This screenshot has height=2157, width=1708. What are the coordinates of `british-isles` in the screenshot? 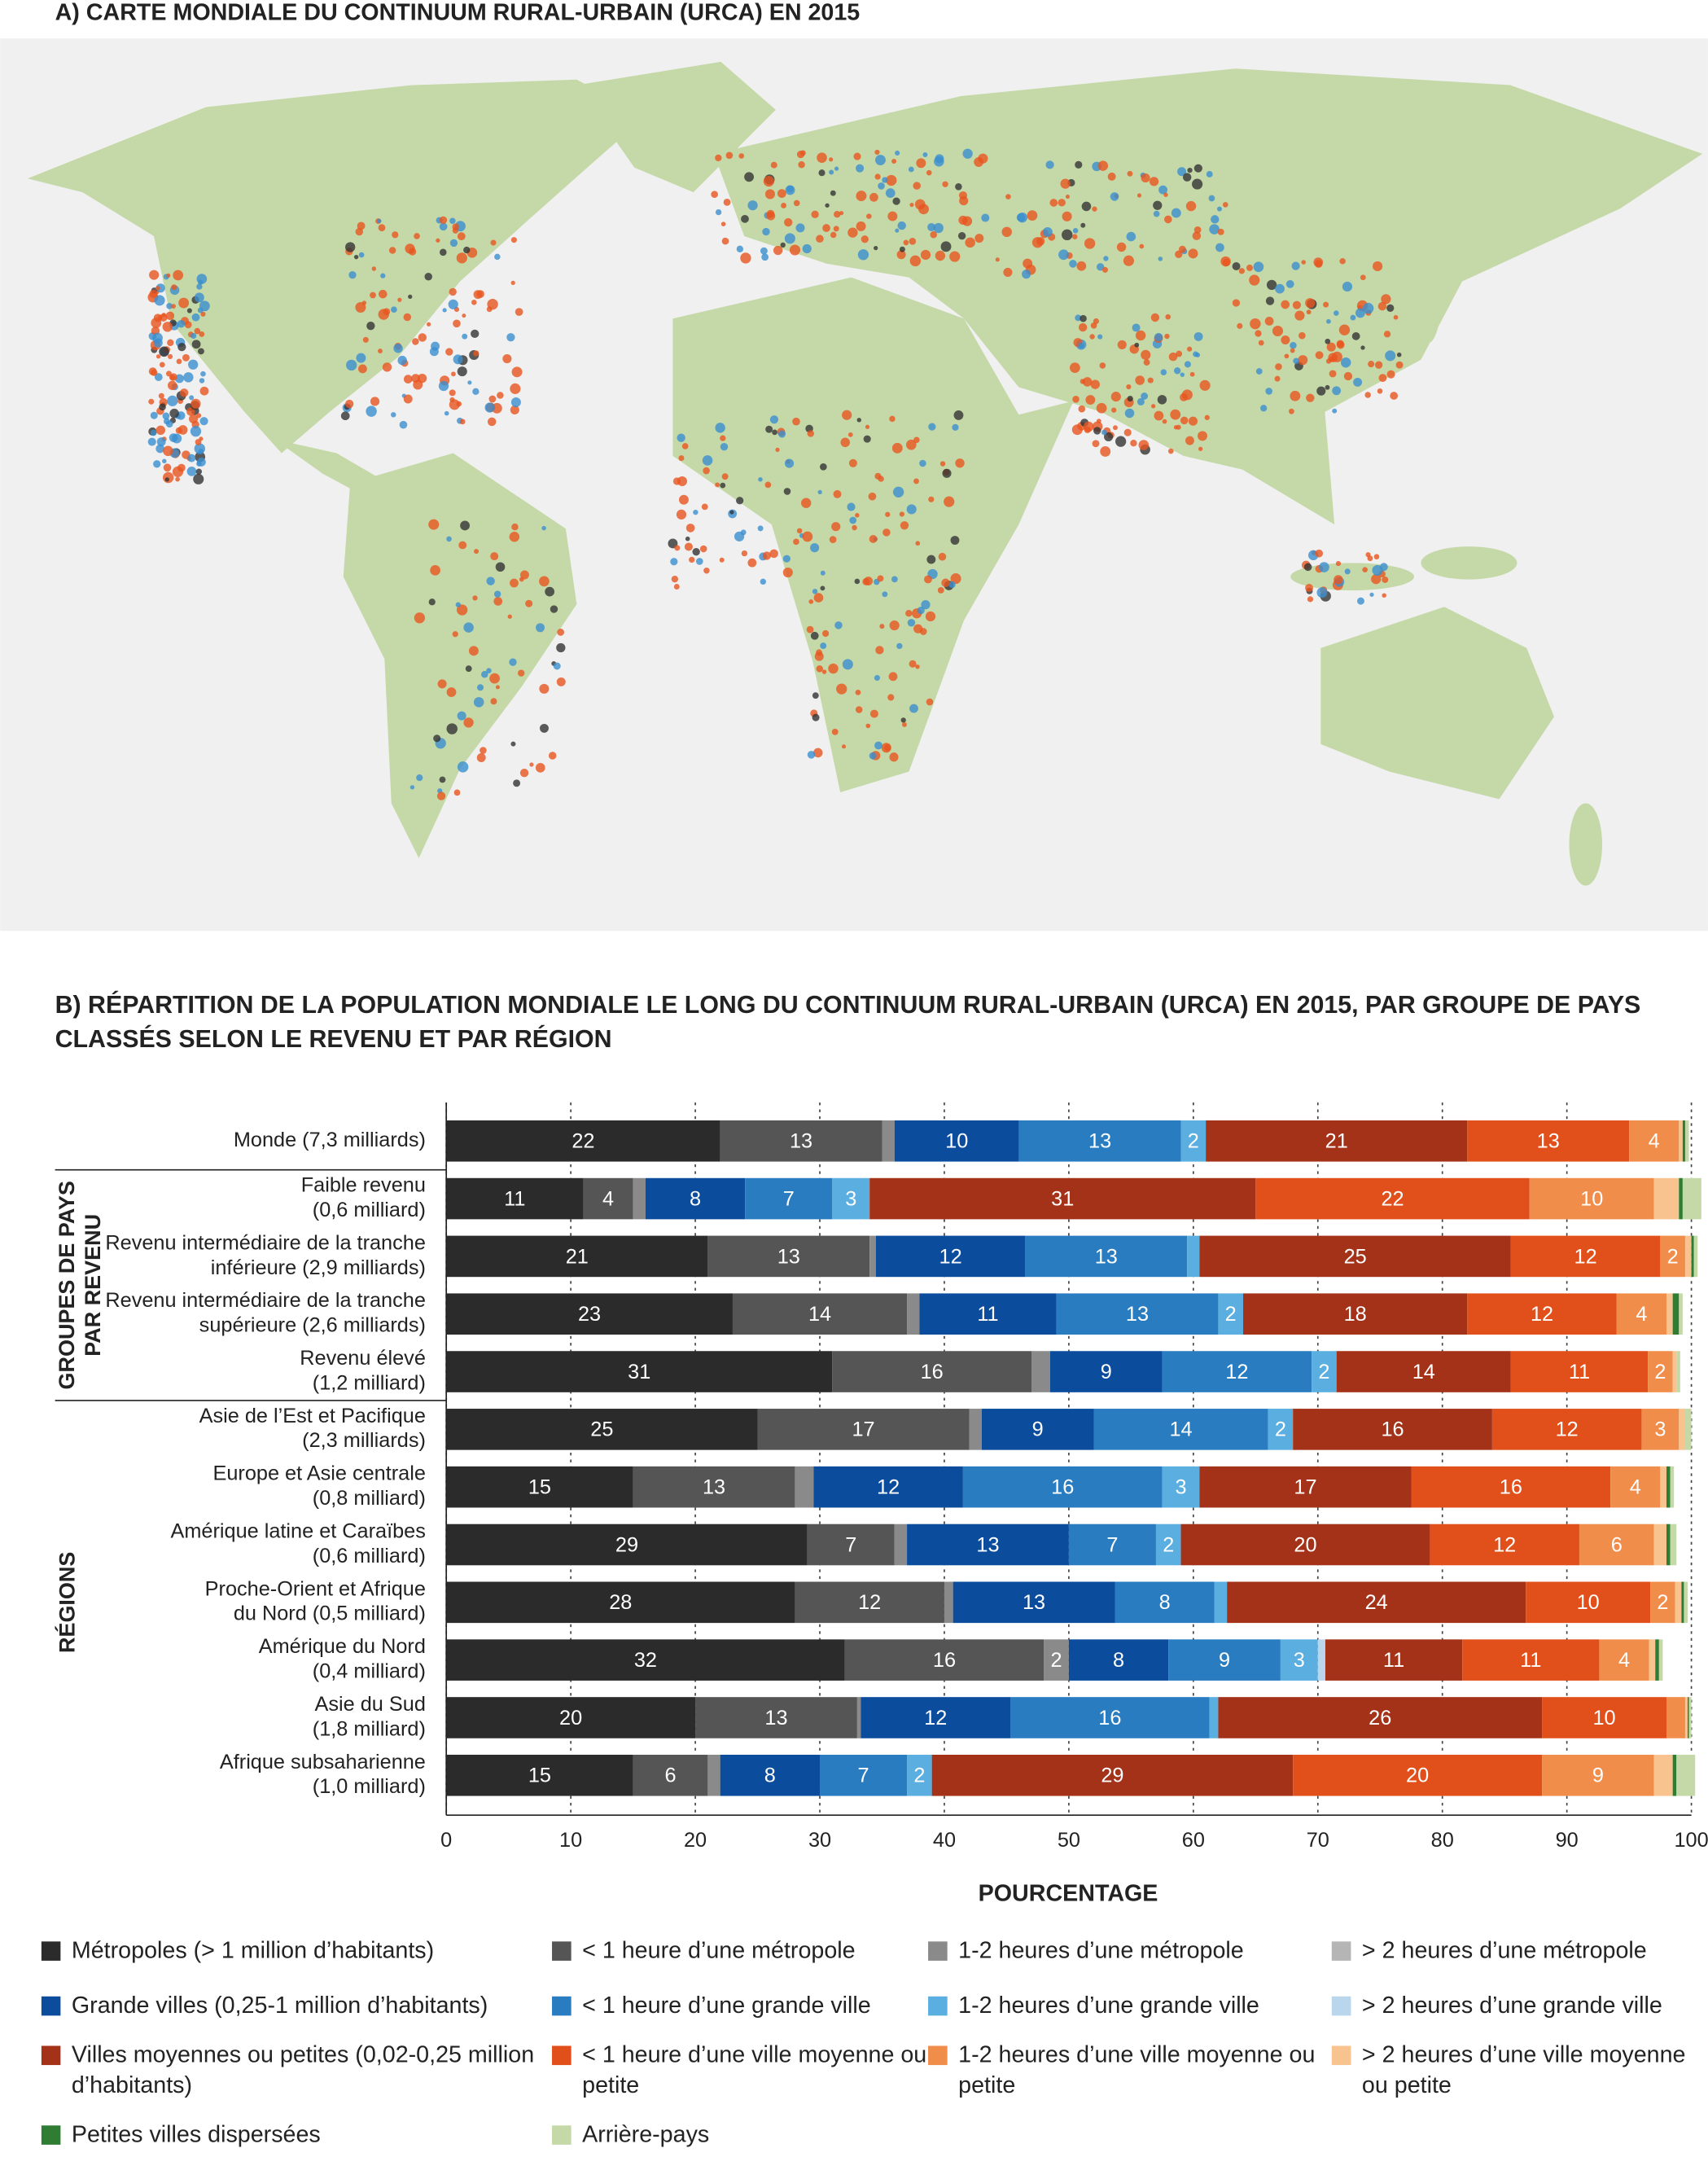 It's located at (762, 192).